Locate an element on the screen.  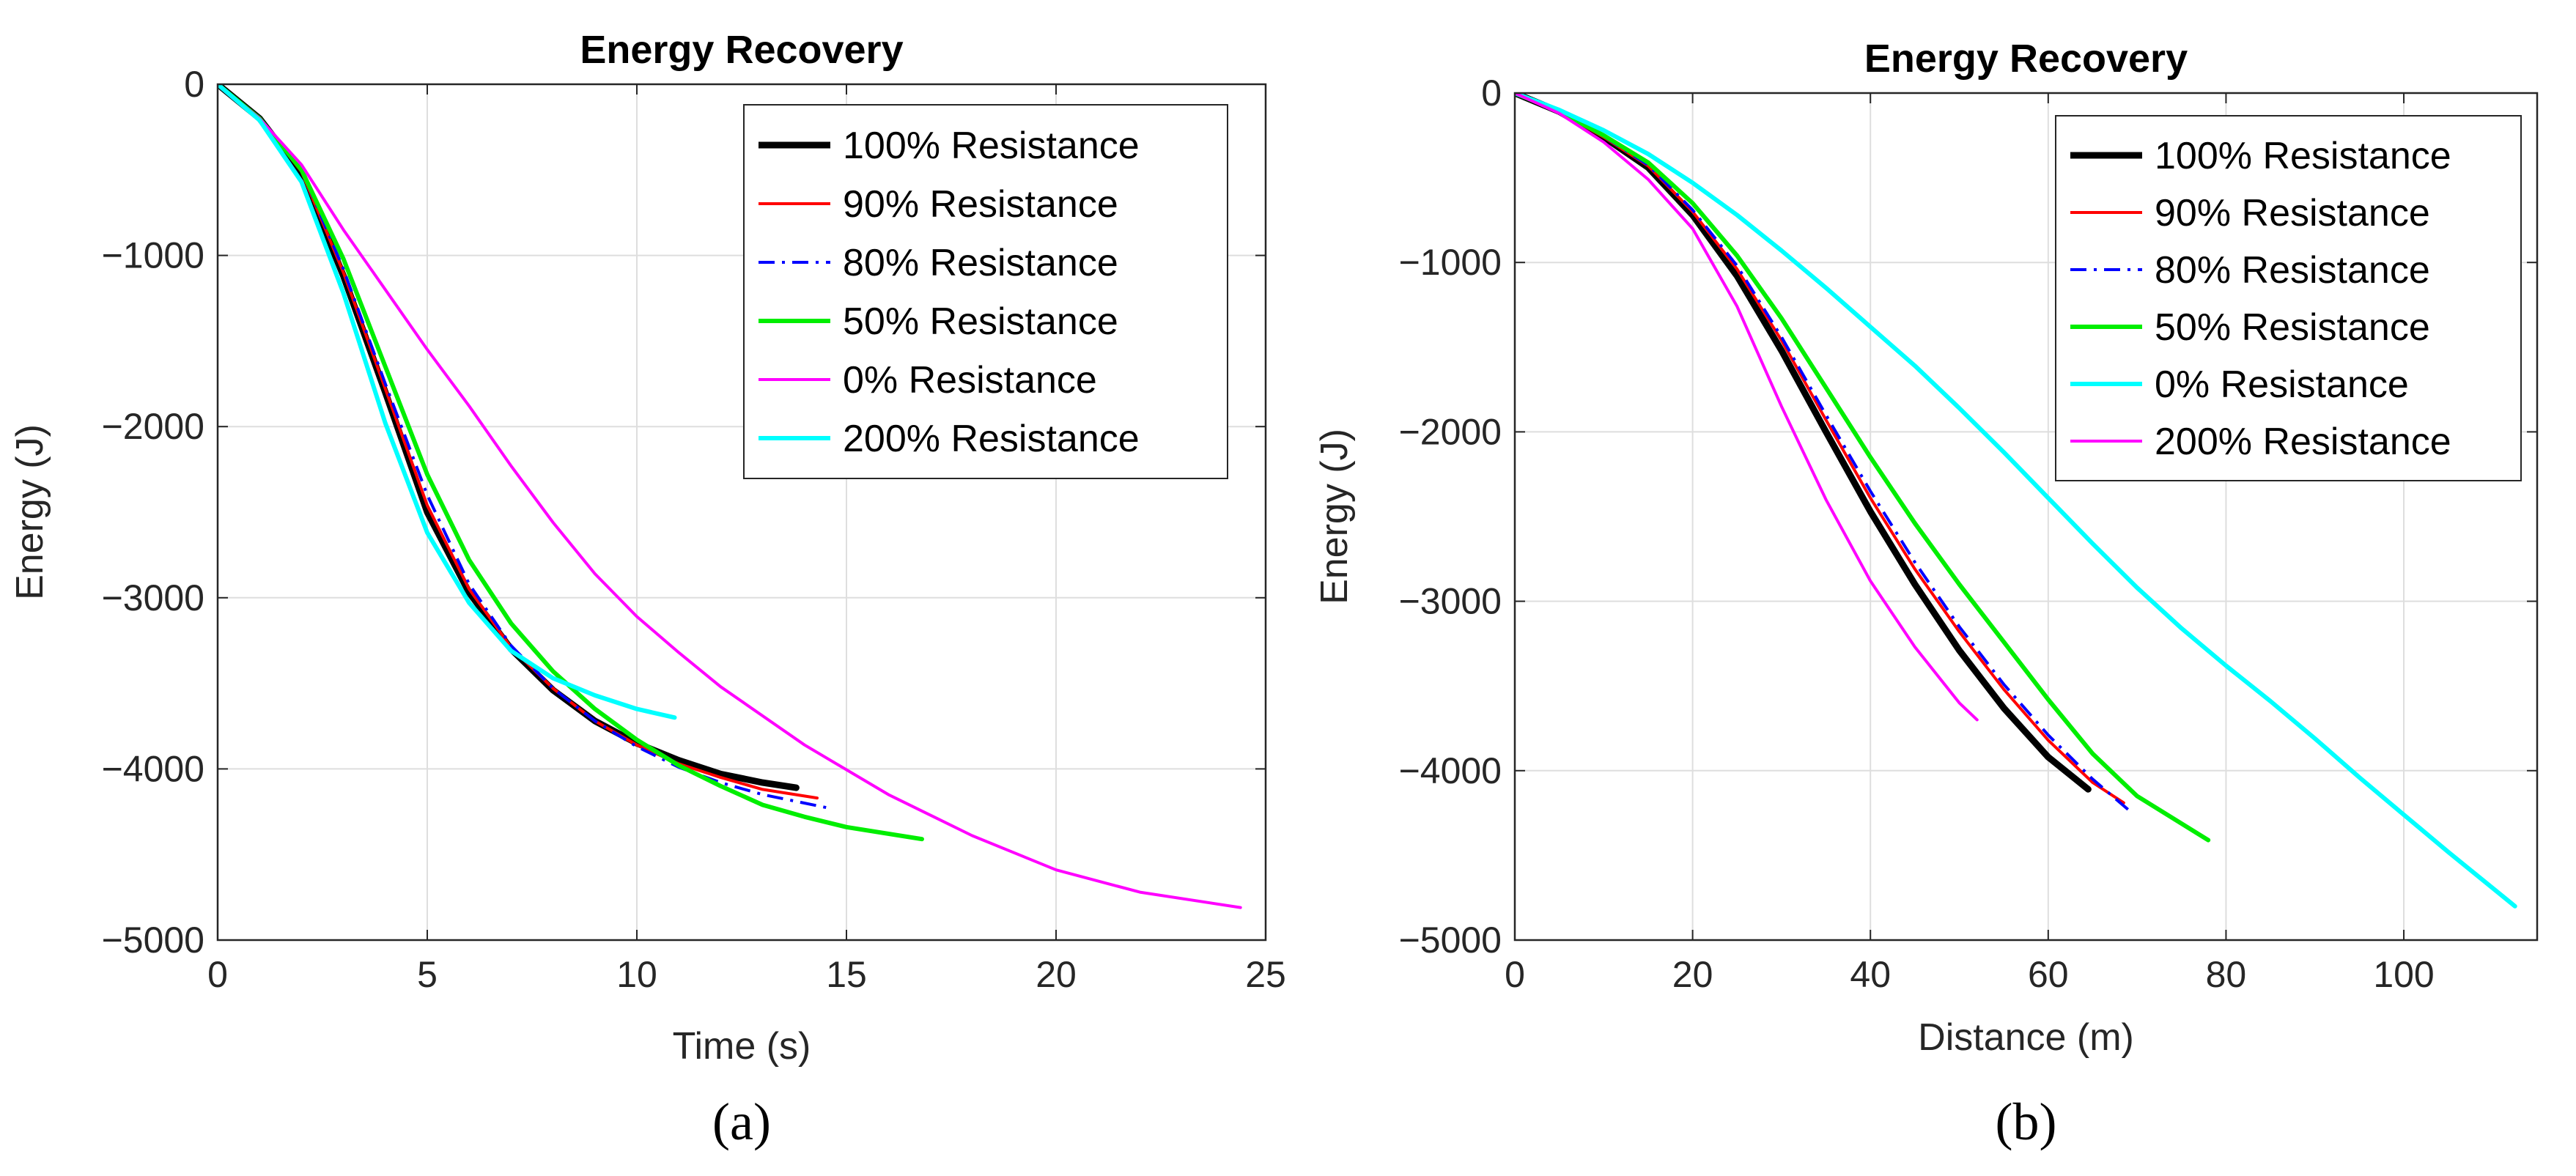
x-tick-label: 15 is located at coordinates (847, 975).